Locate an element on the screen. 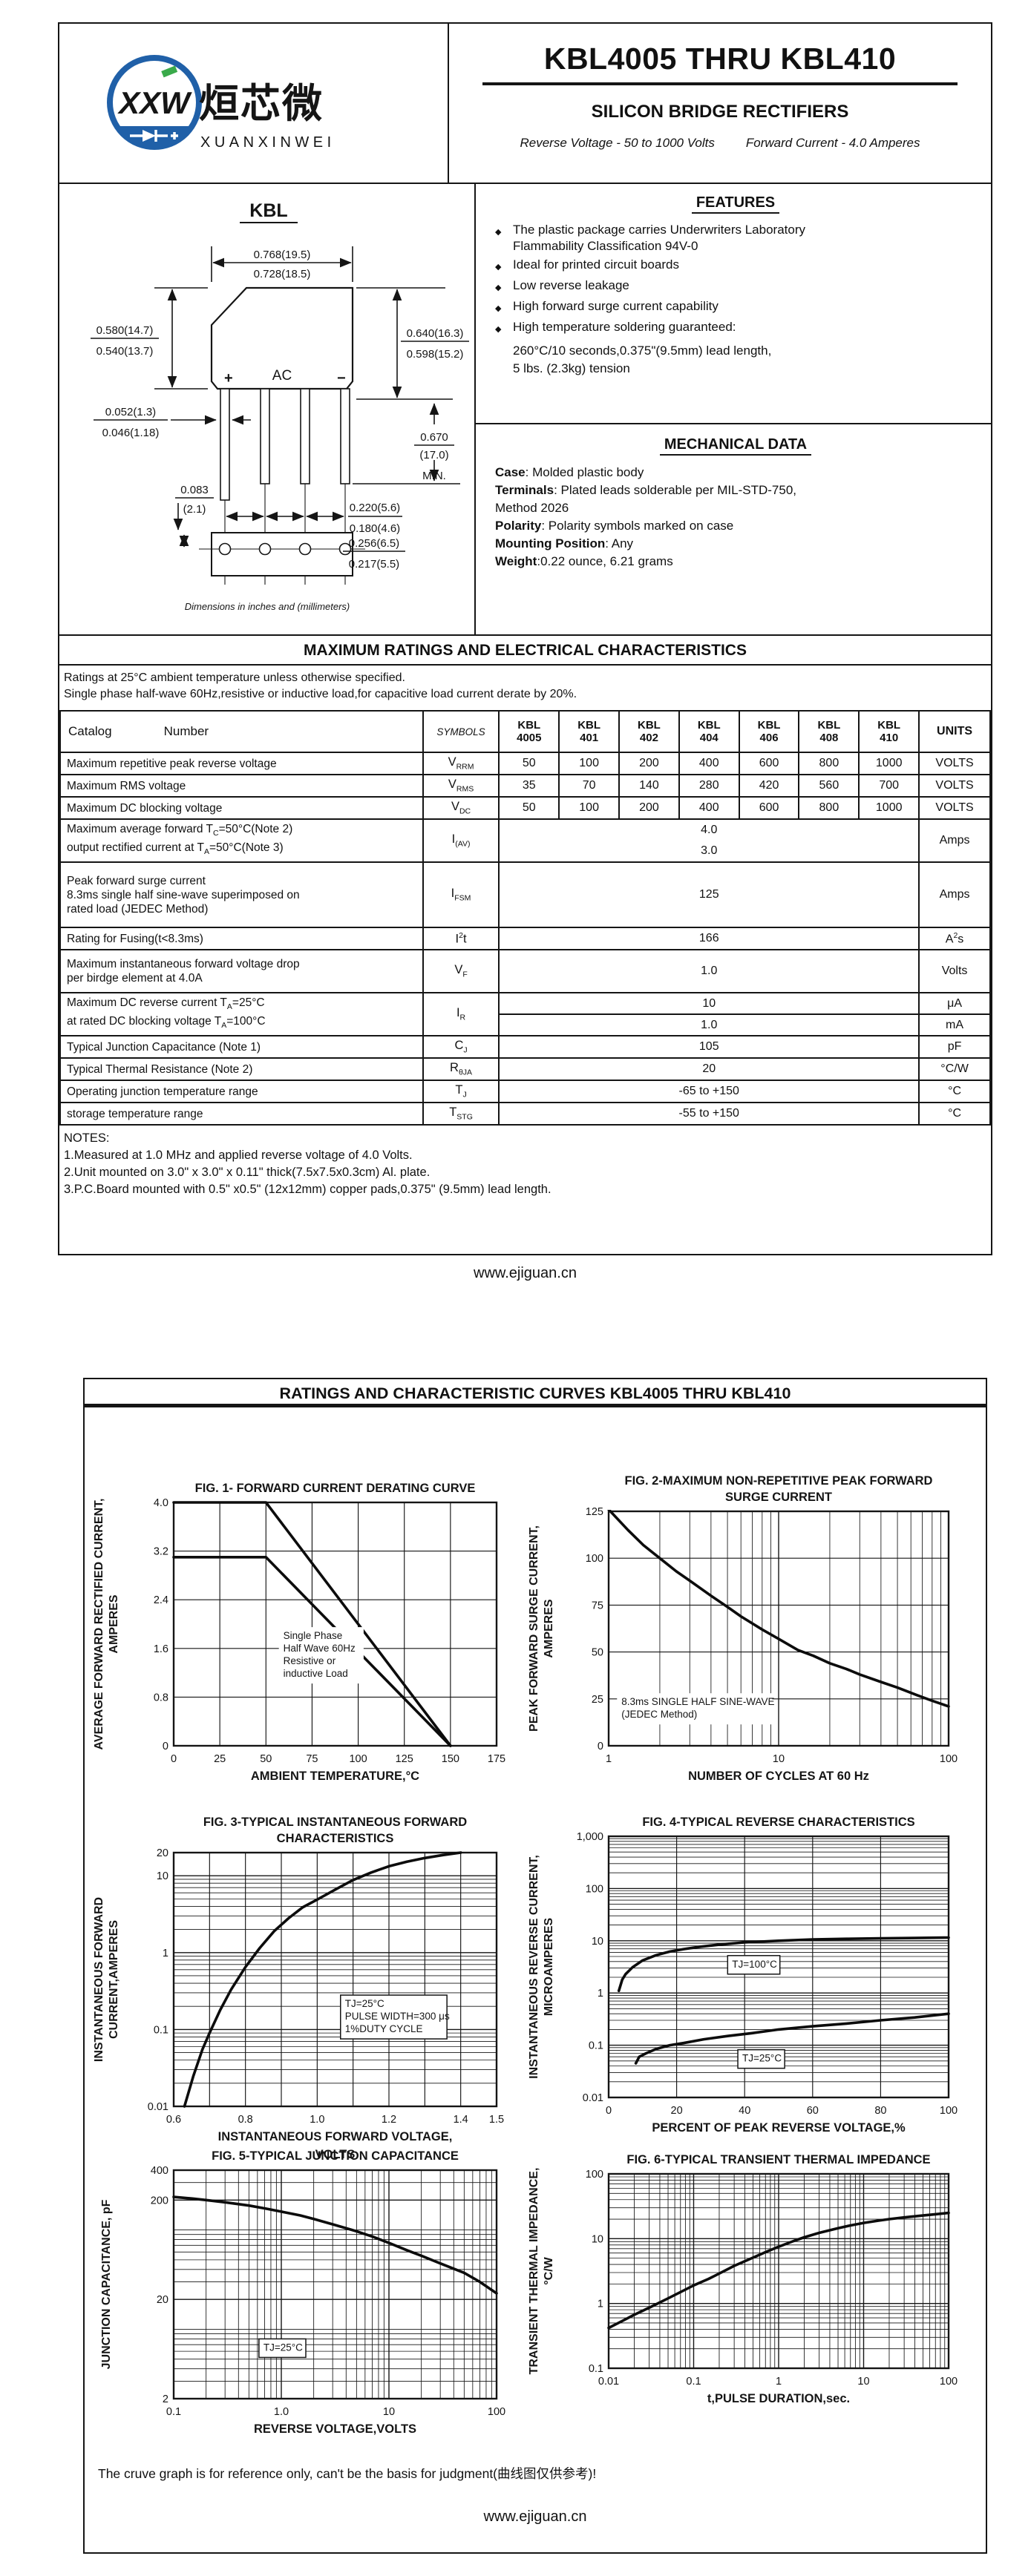 This screenshot has height=2576, width=1031. dim-left-a: 0.580(14.7) is located at coordinates (125, 330).